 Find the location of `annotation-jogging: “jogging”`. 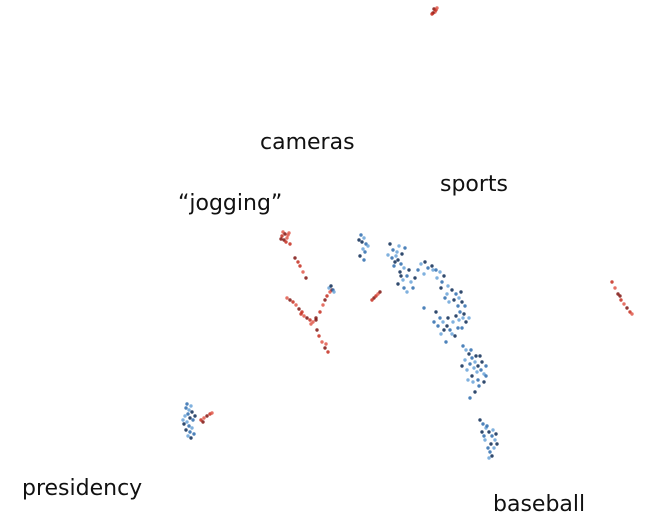

annotation-jogging: “jogging” is located at coordinates (230, 203).